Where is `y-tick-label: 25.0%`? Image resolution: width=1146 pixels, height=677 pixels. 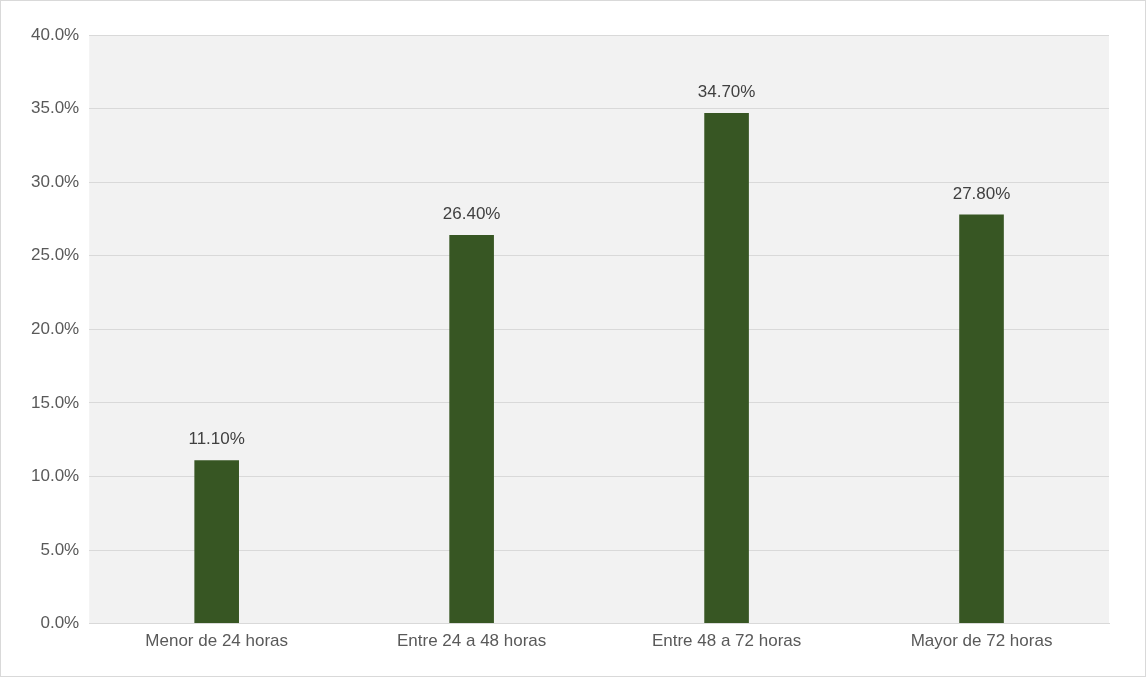
y-tick-label: 25.0% is located at coordinates (55, 255).